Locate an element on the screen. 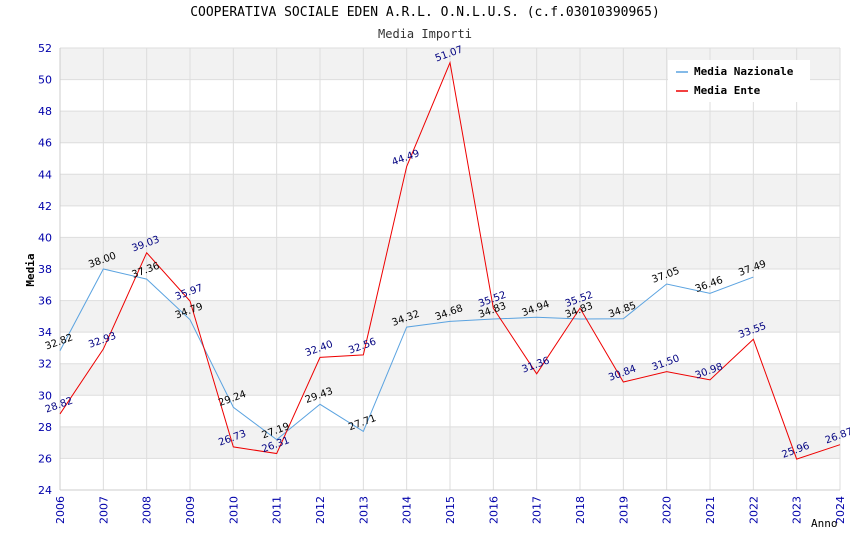 The height and width of the screenshot is (550, 850). y-tick-label: 48 is located at coordinates (45, 111).